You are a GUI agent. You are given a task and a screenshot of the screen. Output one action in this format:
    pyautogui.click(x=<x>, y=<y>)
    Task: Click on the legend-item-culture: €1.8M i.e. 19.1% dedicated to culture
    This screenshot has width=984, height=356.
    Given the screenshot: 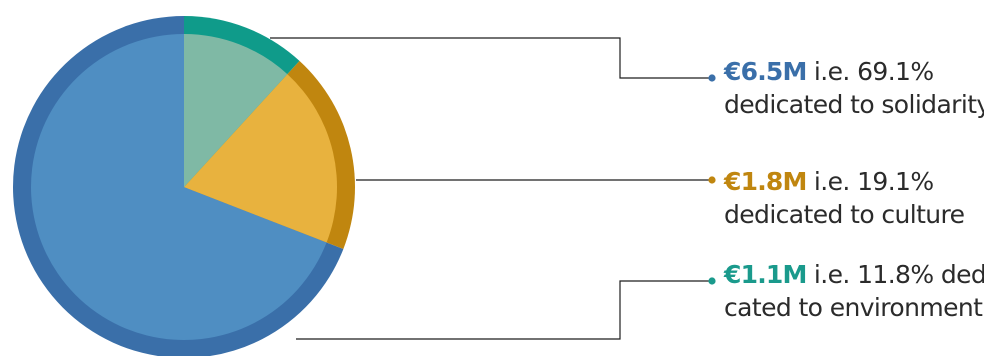 What is the action you would take?
    pyautogui.click(x=844, y=198)
    